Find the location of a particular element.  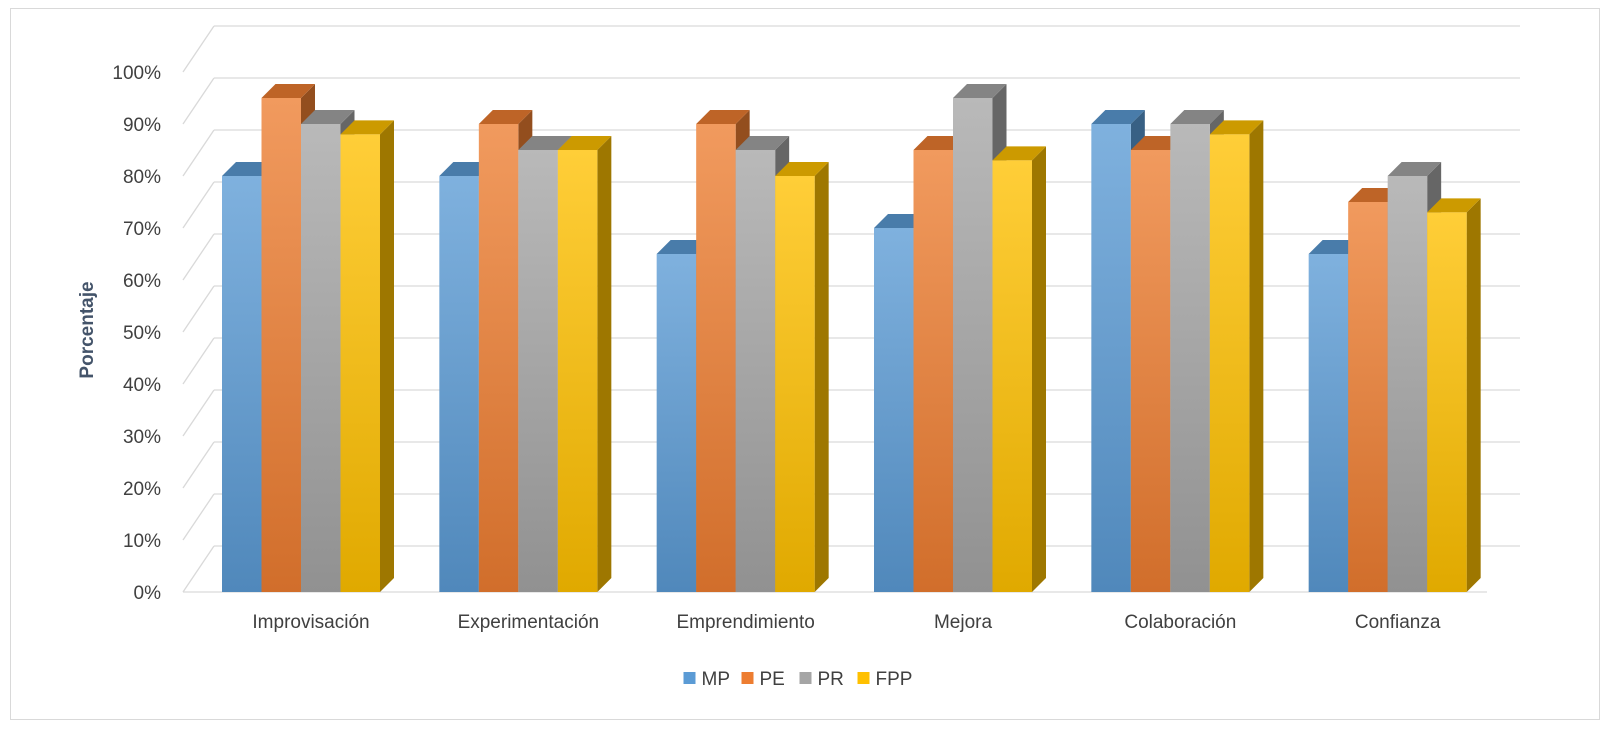

y-tick-label: 80% is located at coordinates (142, 177).